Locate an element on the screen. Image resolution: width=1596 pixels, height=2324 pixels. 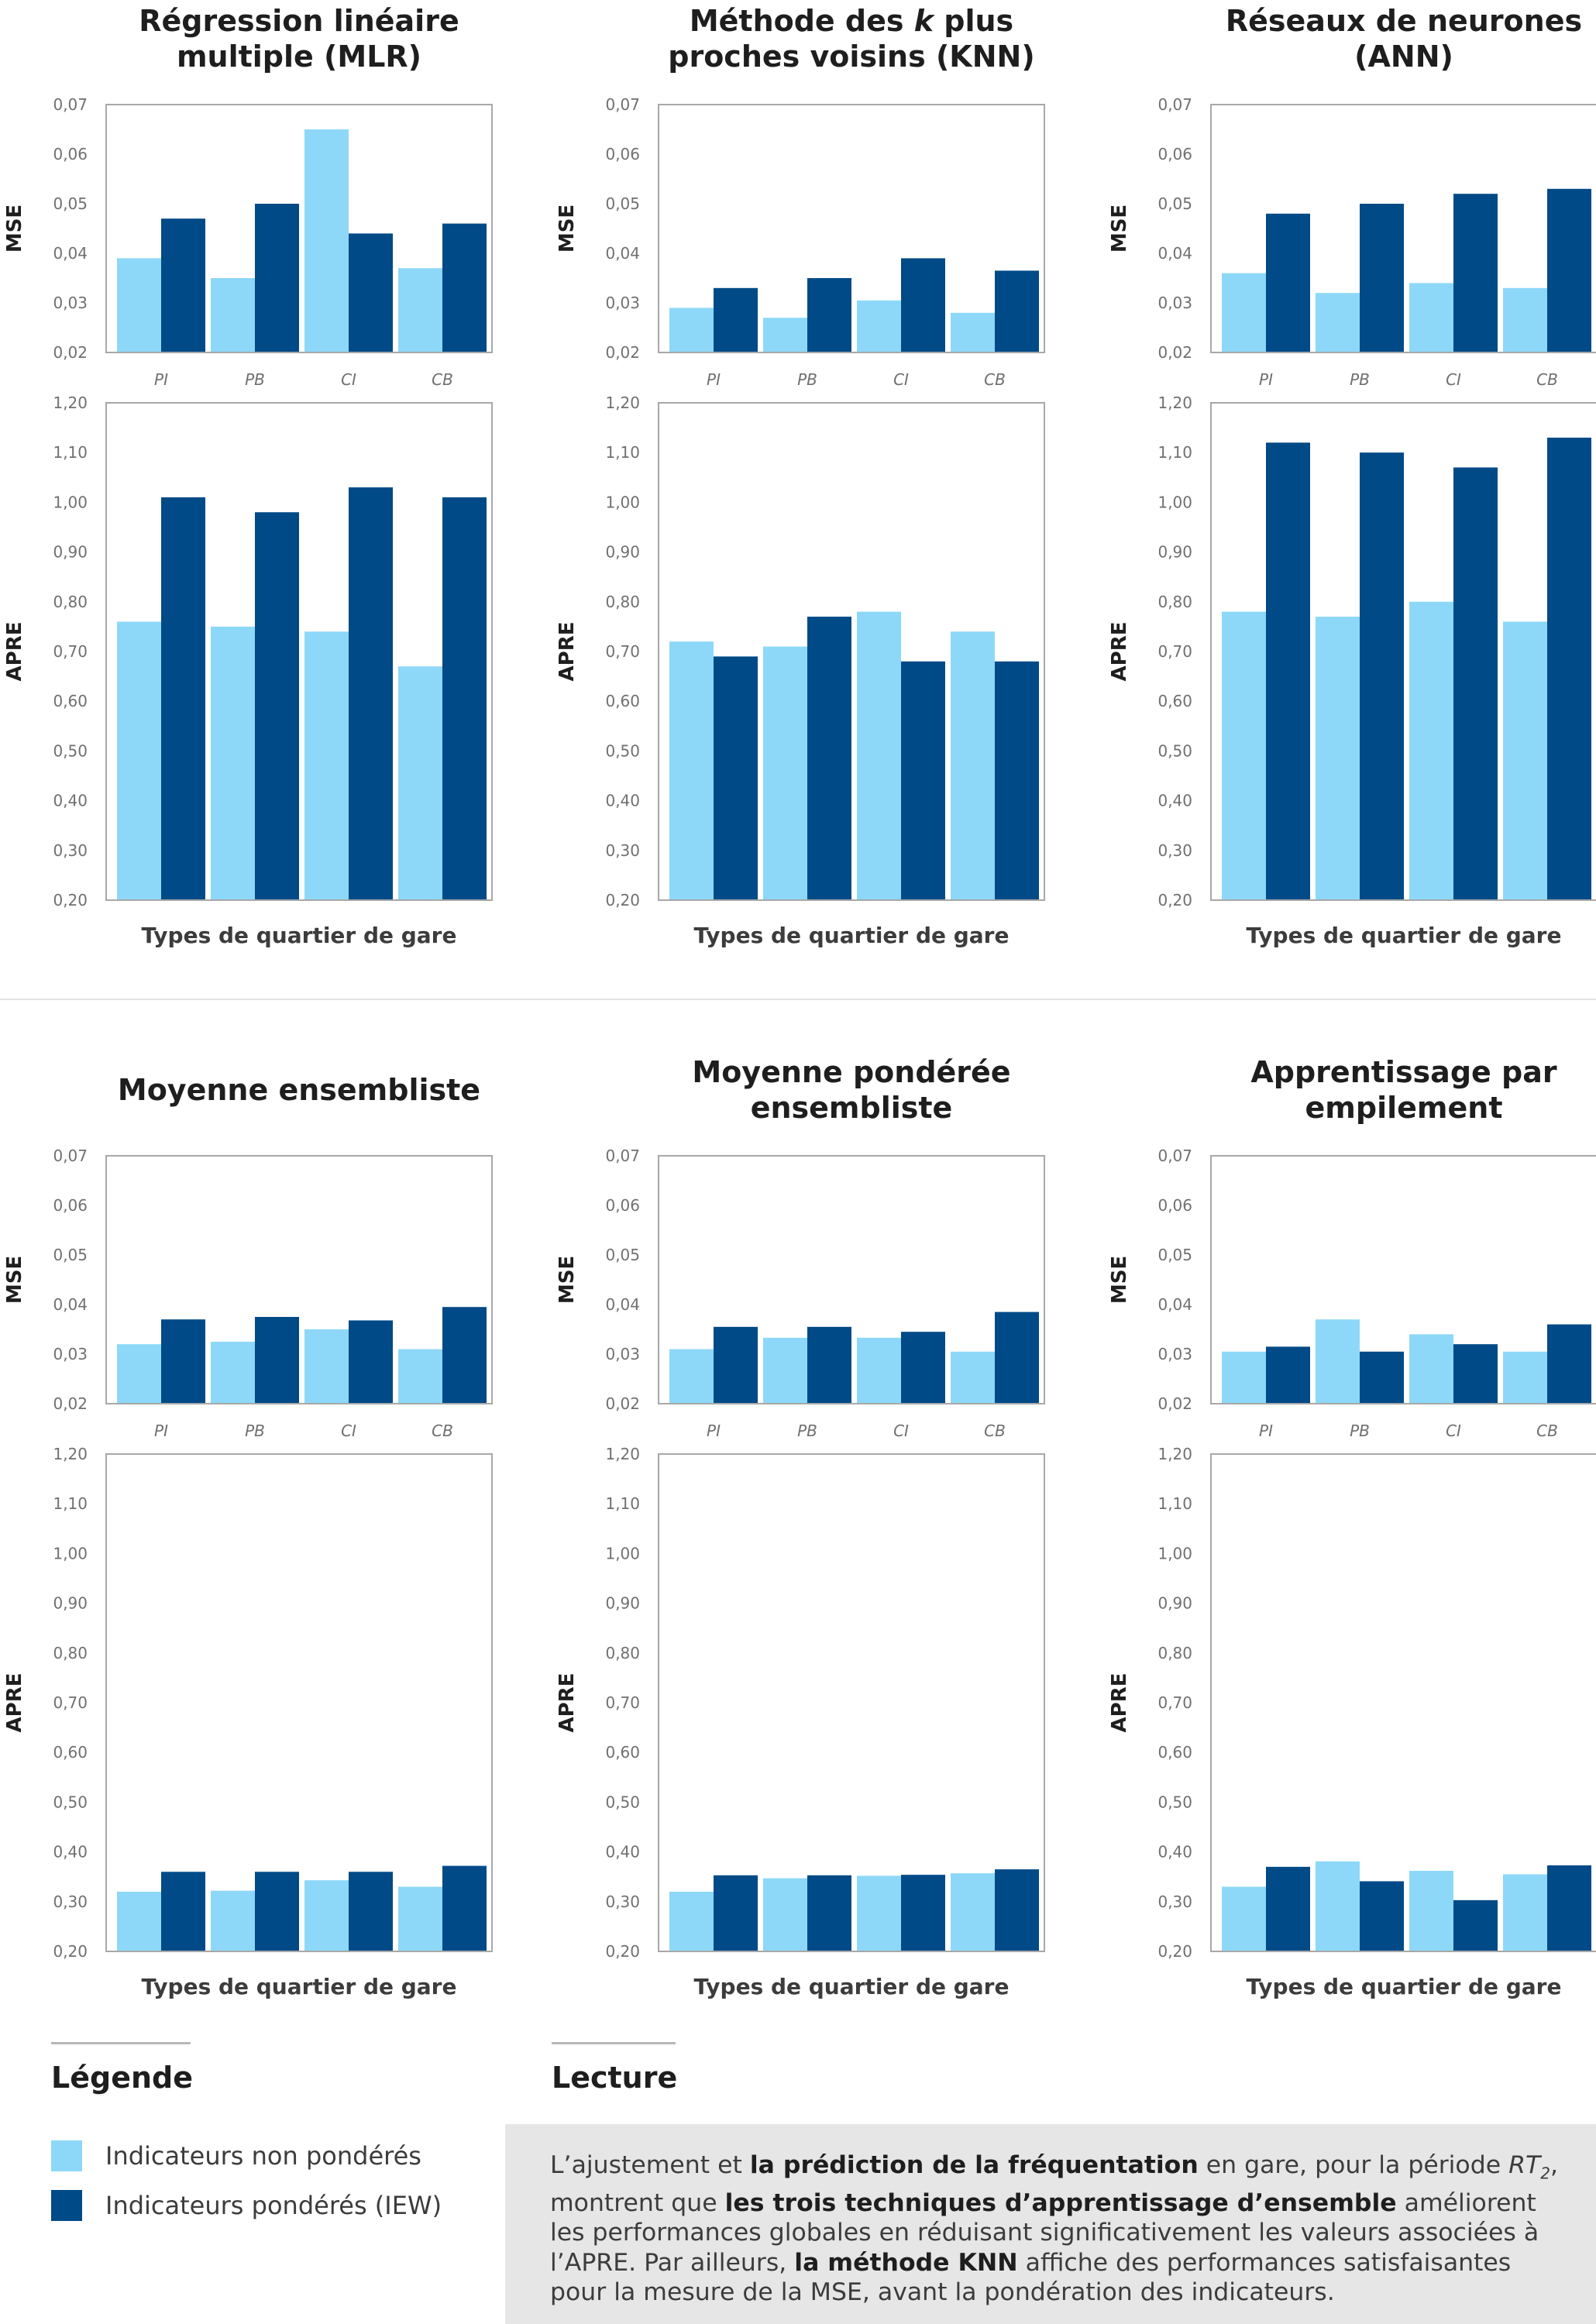
mse-bar-ci-weighted is located at coordinates (1475, 273).